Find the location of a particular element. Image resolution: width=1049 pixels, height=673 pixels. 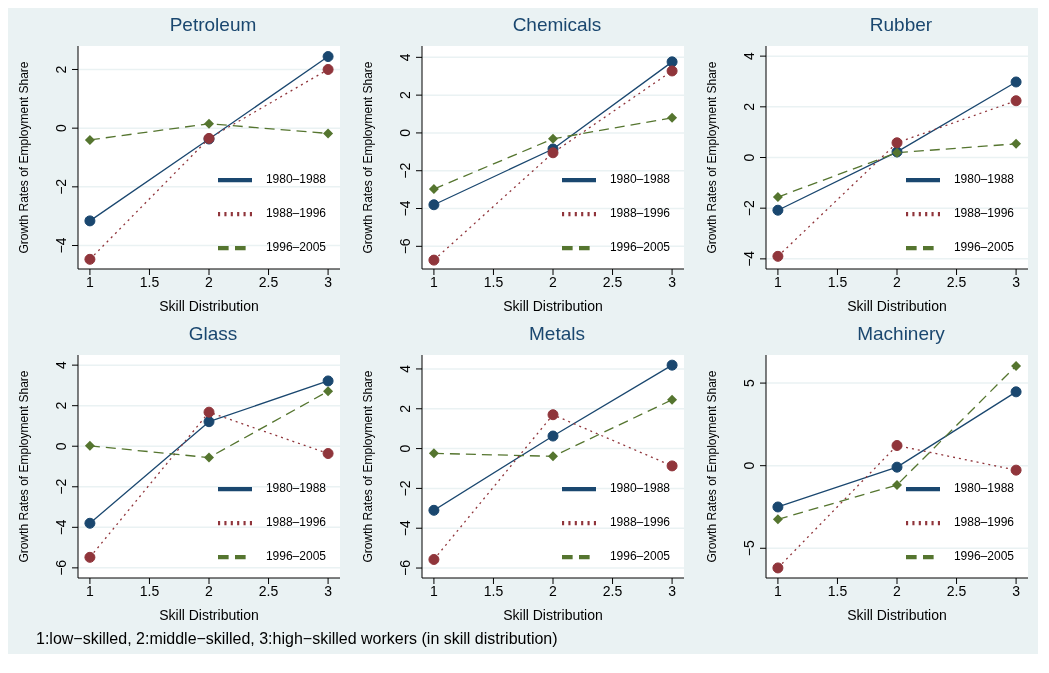

y-tick-label: 5 is located at coordinates (749, 382).